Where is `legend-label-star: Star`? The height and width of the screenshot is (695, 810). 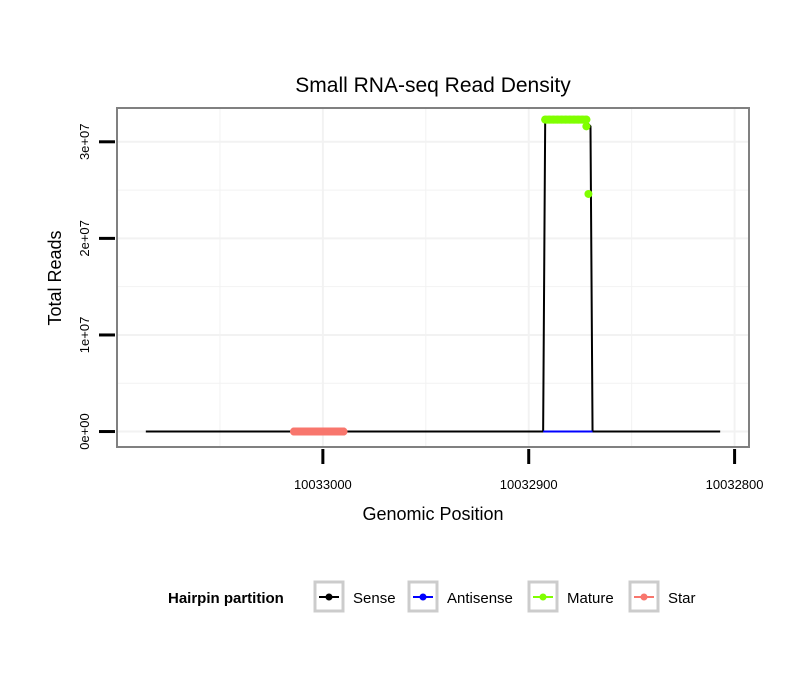
legend-label-star: Star is located at coordinates (682, 598).